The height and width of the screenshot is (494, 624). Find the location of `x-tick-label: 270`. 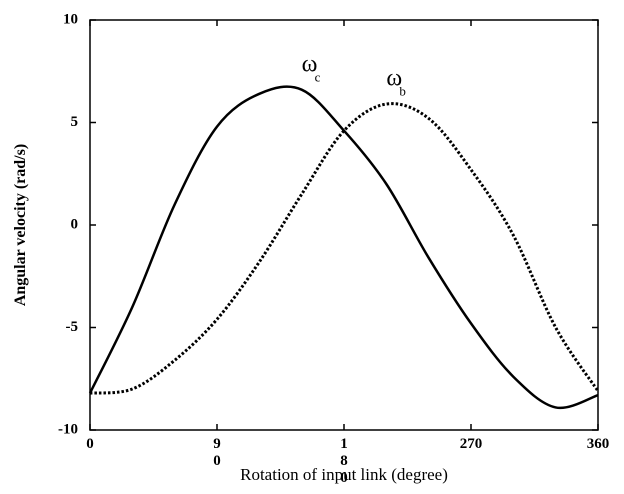

x-tick-label: 270 is located at coordinates (471, 444).